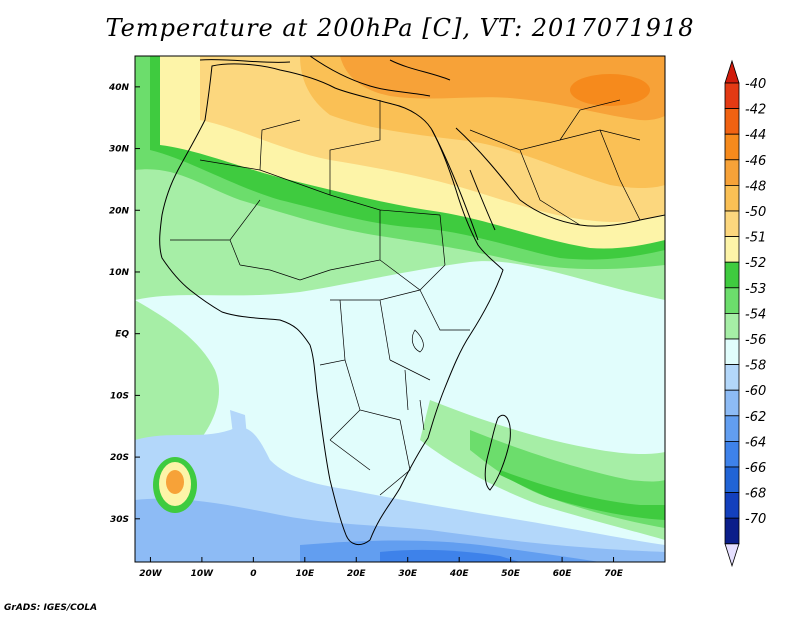  Describe the element at coordinates (755, 417) in the screenshot. I see `colorbar-label: -62` at that location.